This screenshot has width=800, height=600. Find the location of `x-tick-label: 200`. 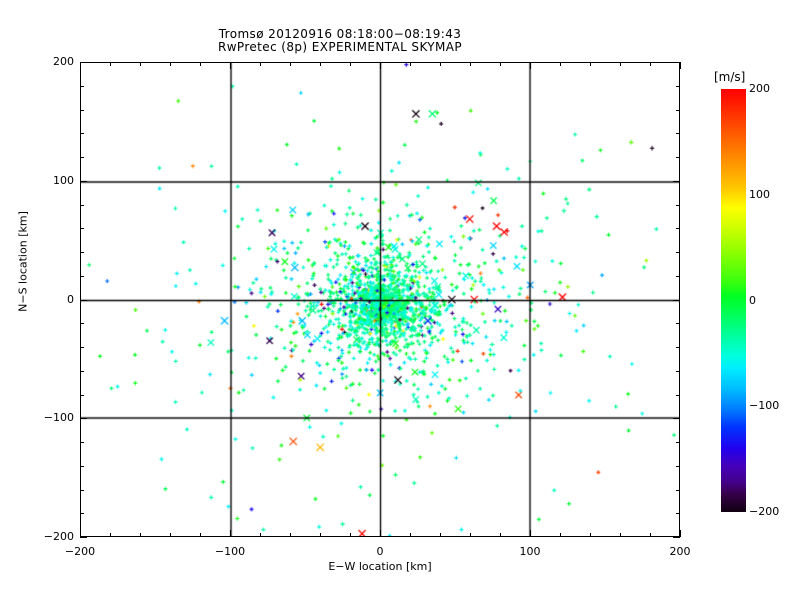

x-tick-label: 200 is located at coordinates (680, 551).